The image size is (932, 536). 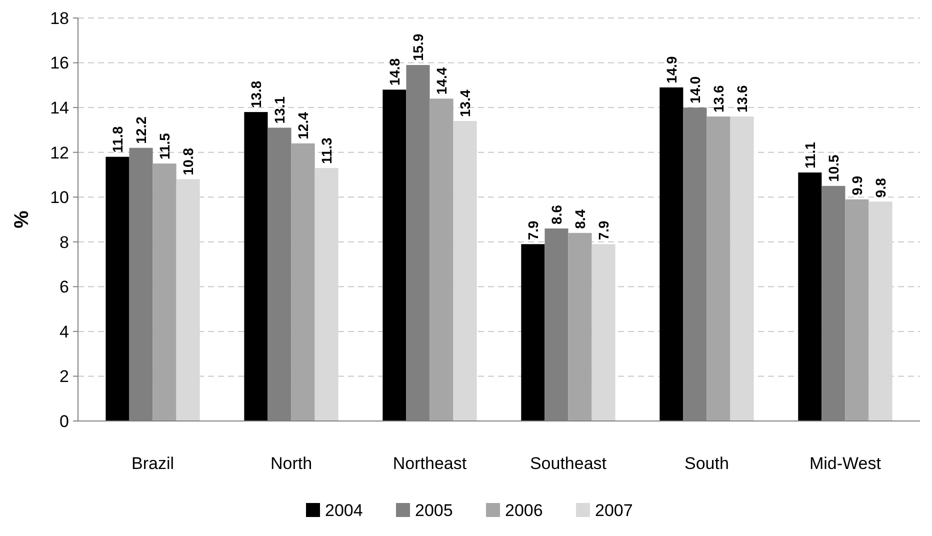 I want to click on x-tick-label: Brazil, so click(x=153, y=463).